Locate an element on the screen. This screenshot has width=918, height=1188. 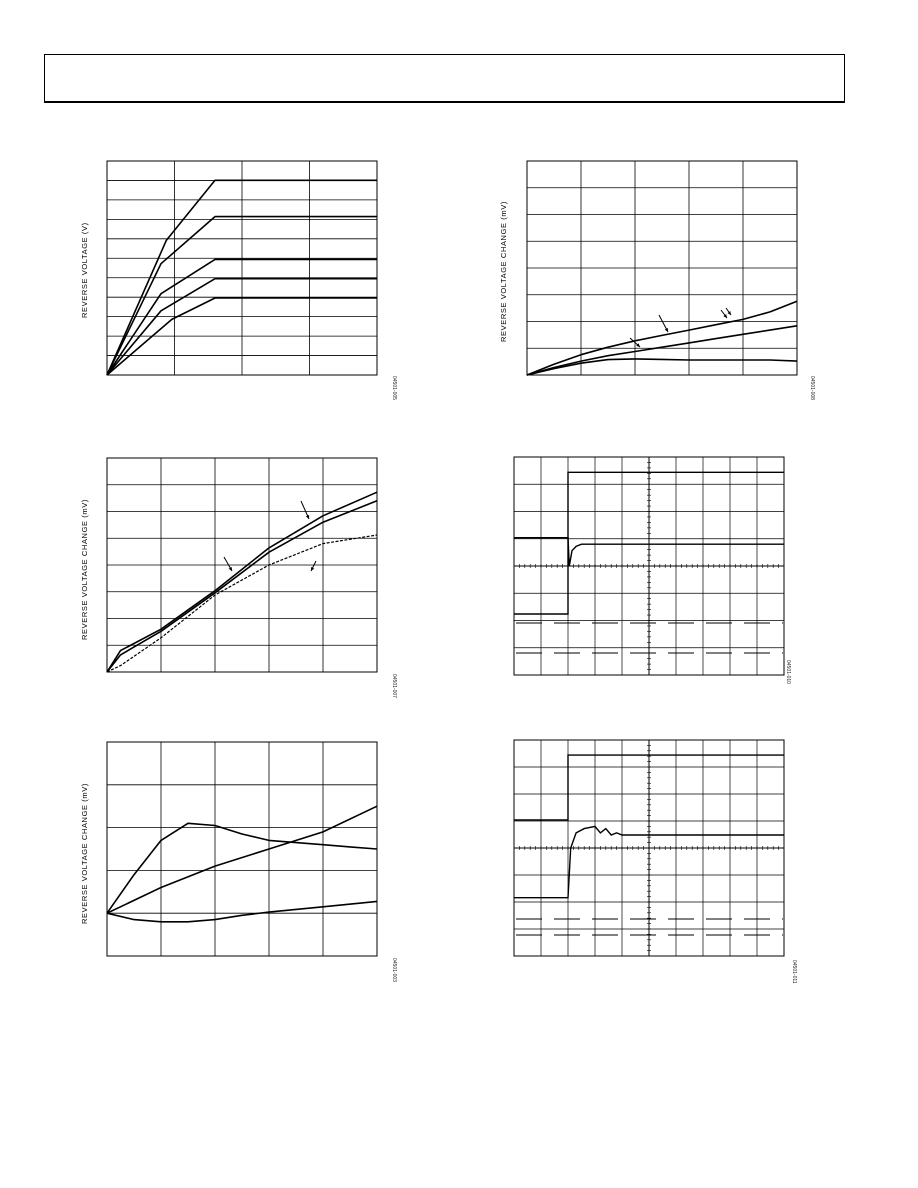
figure-id: 04501-011 is located at coordinates (794, 972).